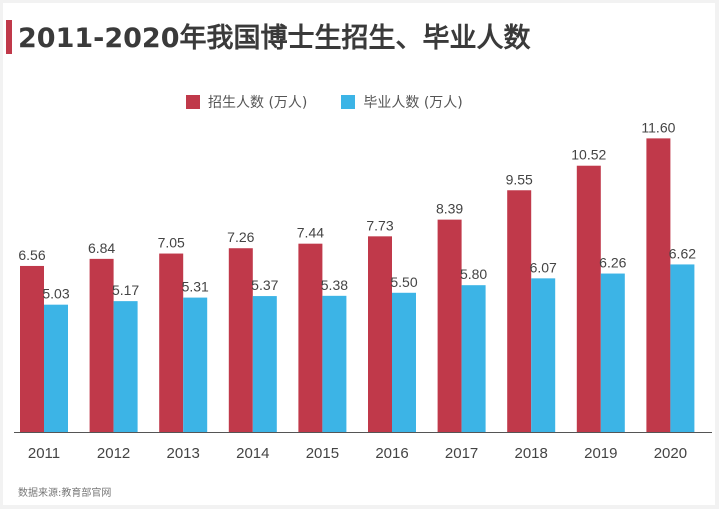 The image size is (719, 509). Describe the element at coordinates (101, 345) in the screenshot. I see `bar-enroll-2012` at that location.